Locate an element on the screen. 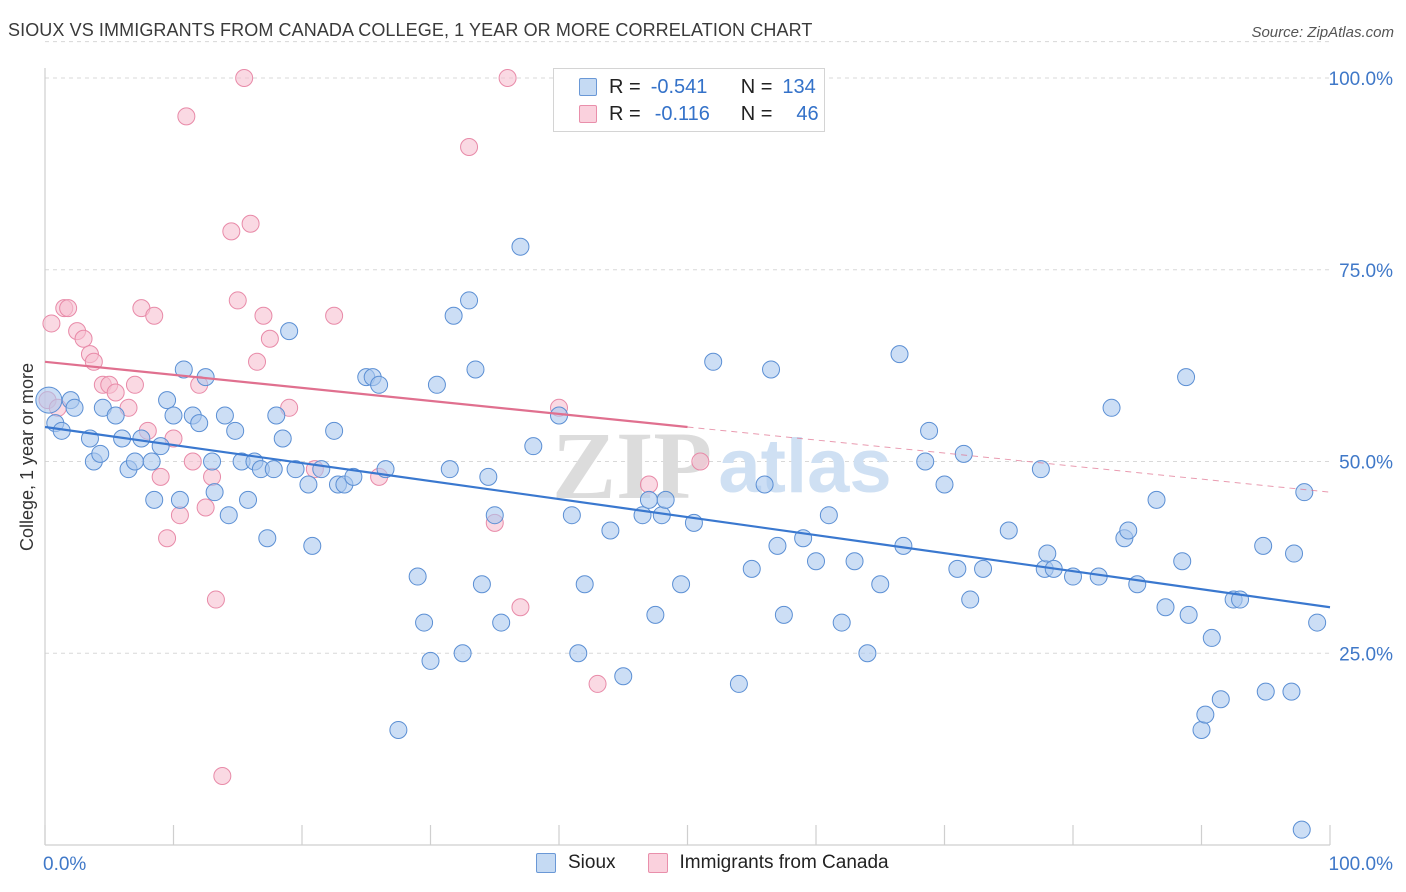  y-tick-label: 25.0% is located at coordinates (1366, 654).